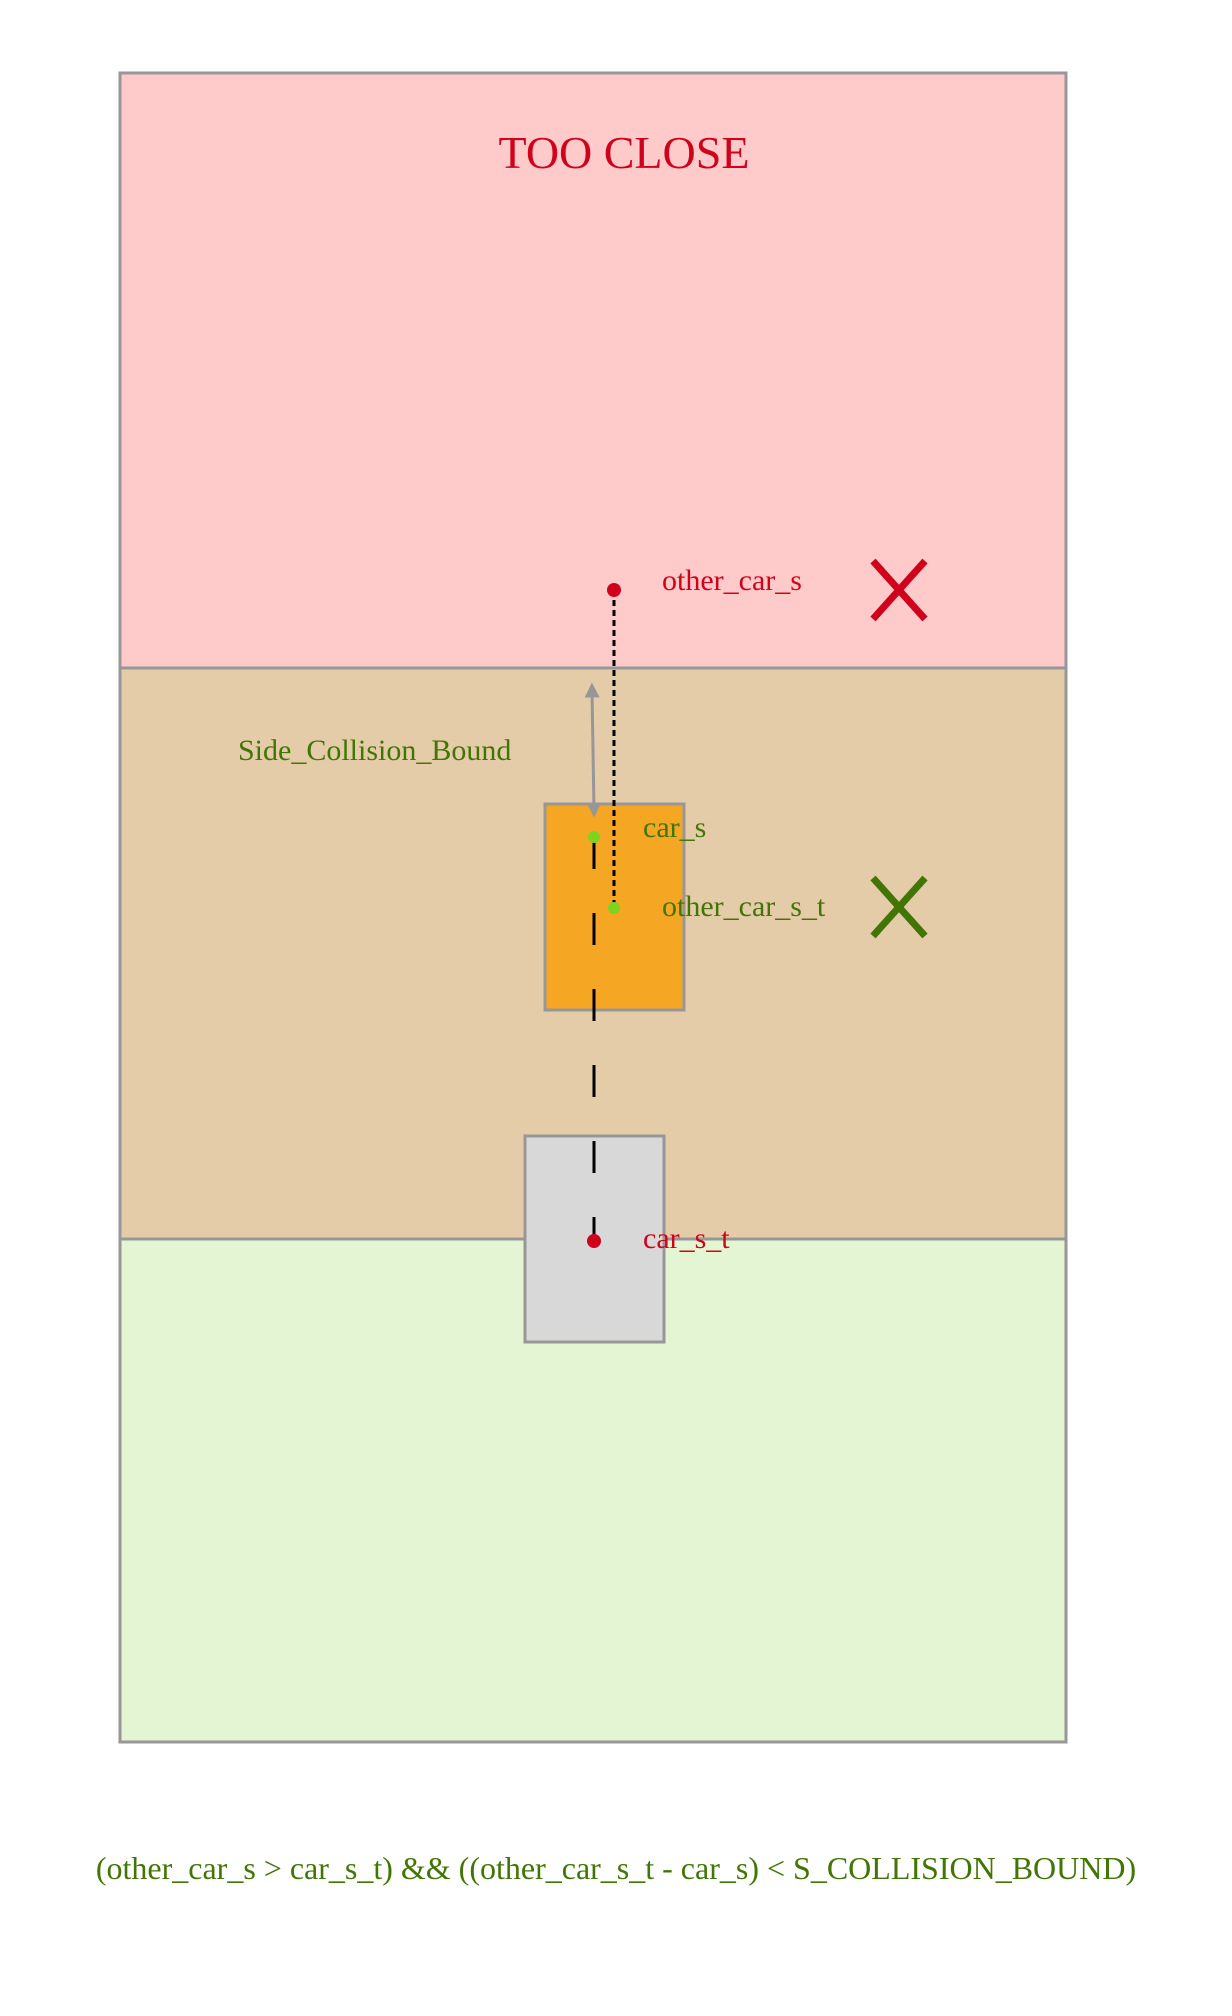  Describe the element at coordinates (593, 750) in the screenshot. I see `side-collision-bound-arrow` at that location.